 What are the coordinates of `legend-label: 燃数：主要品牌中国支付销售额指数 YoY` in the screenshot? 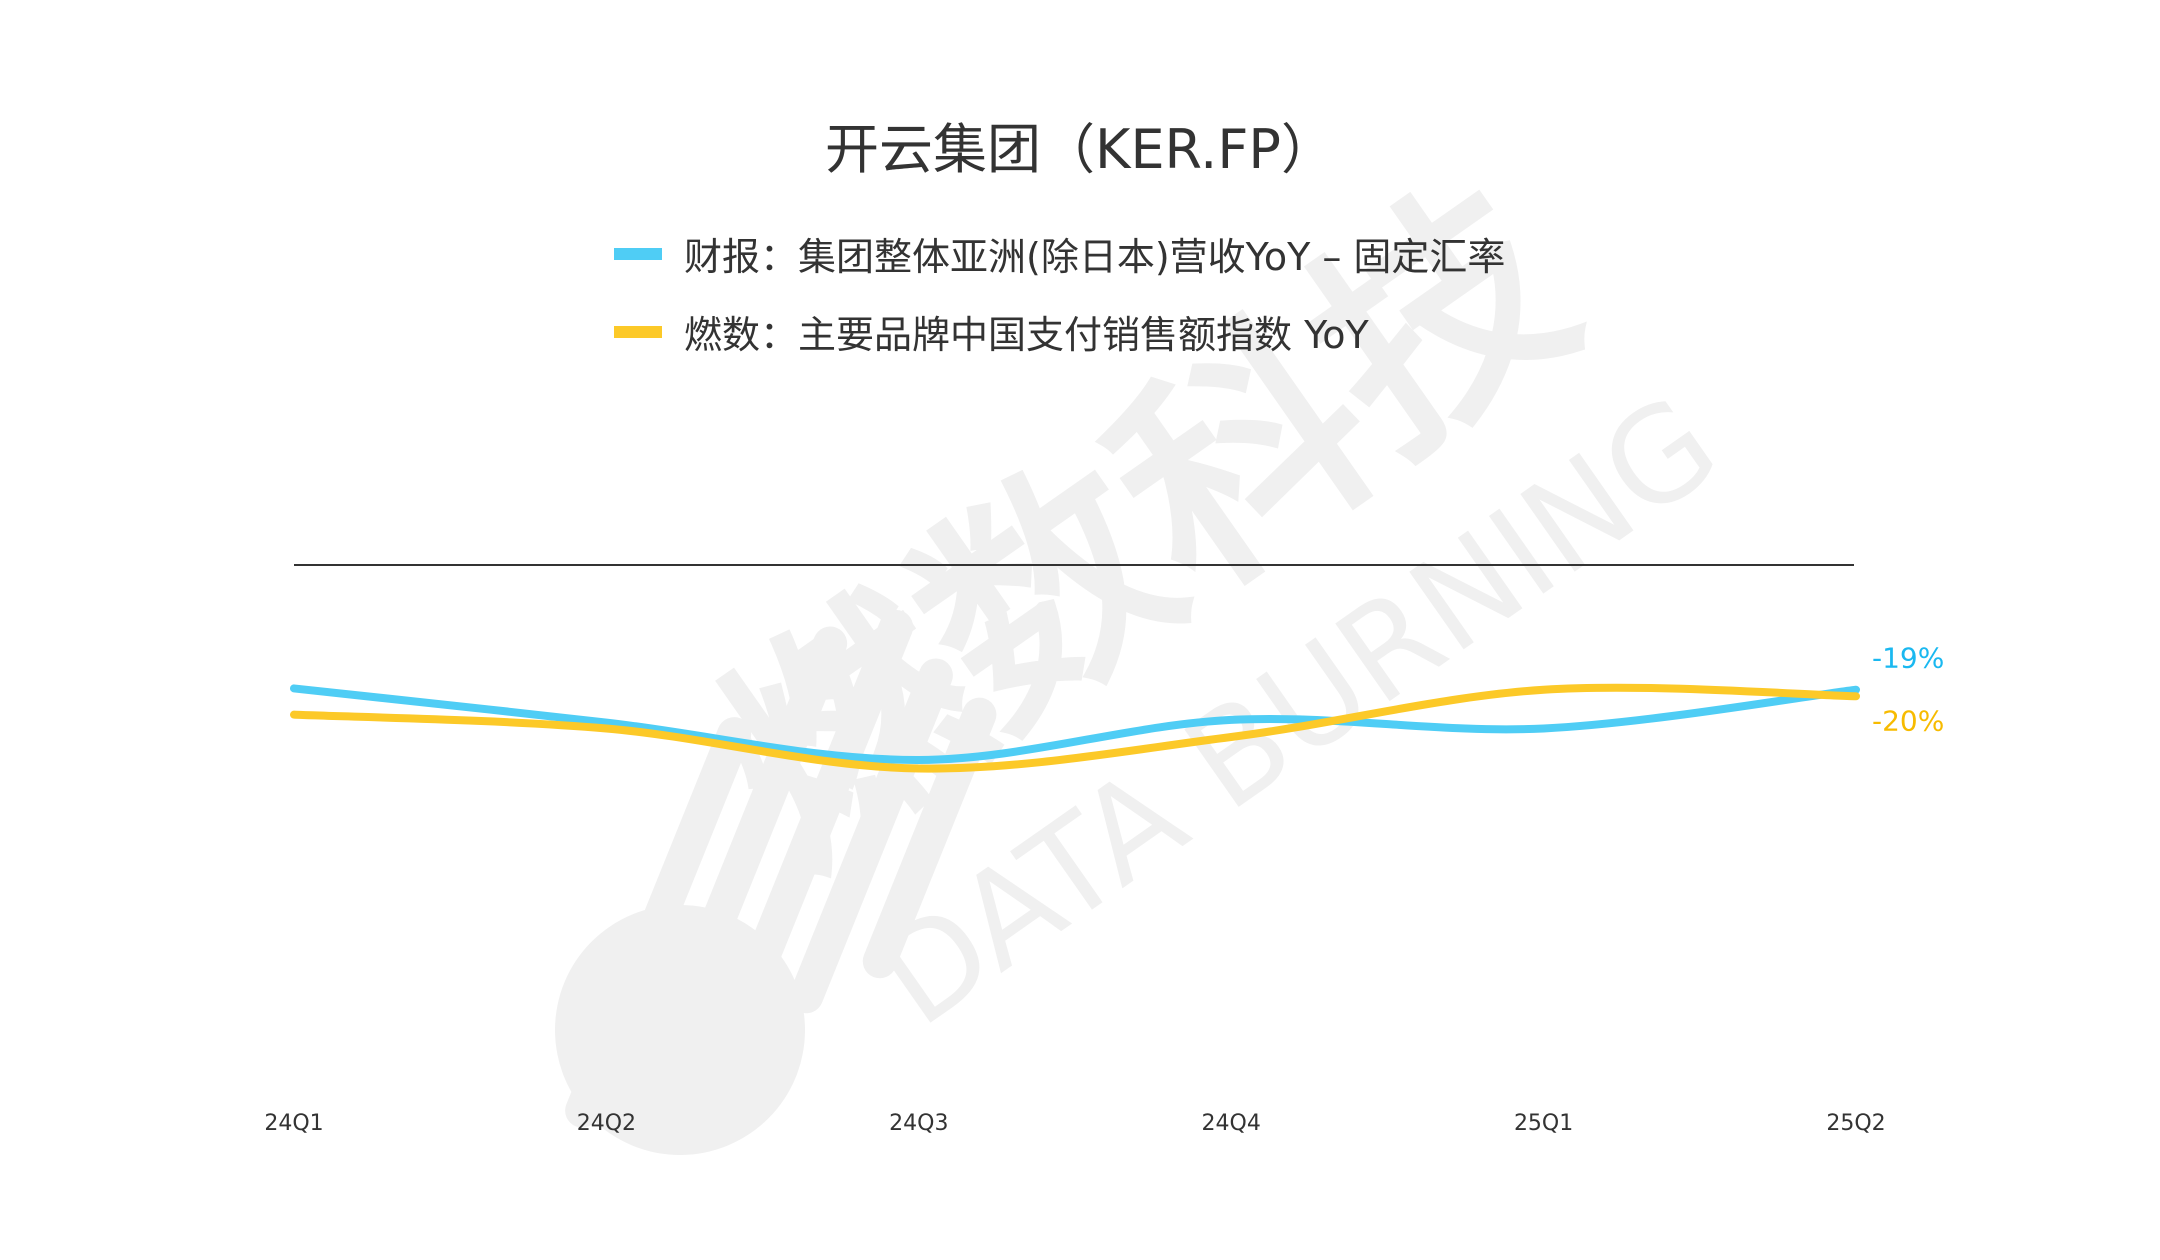 It's located at (1026, 335).